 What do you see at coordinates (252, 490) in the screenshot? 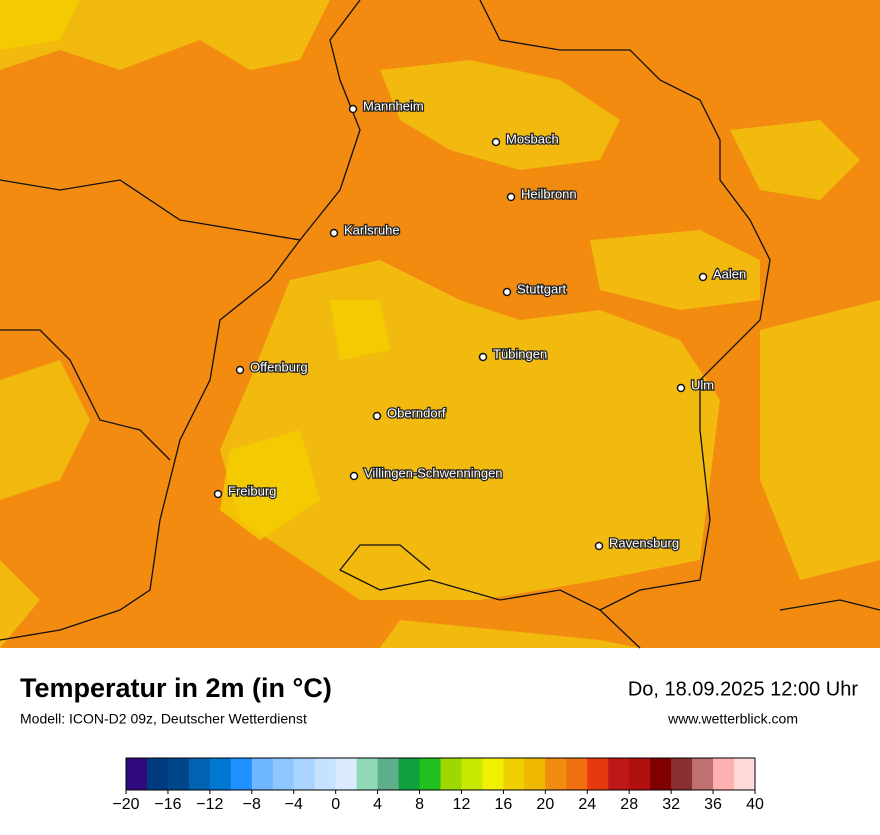
I see `city-label: Freiburg` at bounding box center [252, 490].